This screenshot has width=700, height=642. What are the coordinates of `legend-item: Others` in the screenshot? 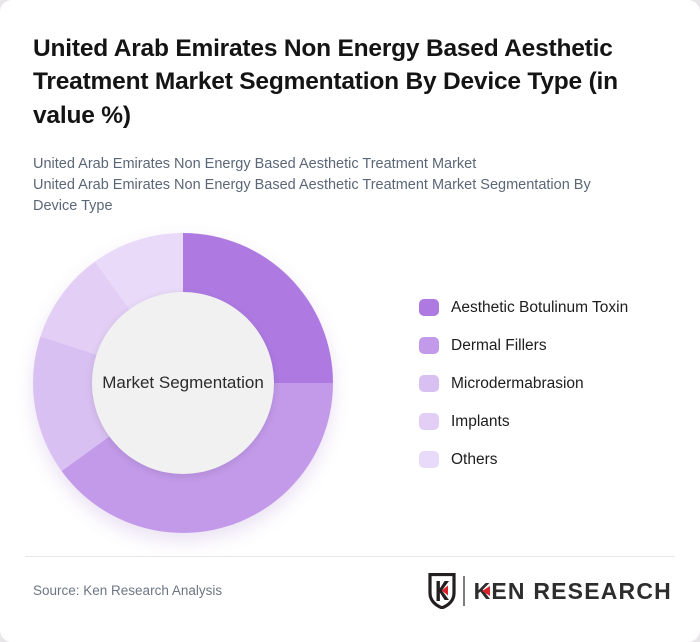 It's located at (523, 459).